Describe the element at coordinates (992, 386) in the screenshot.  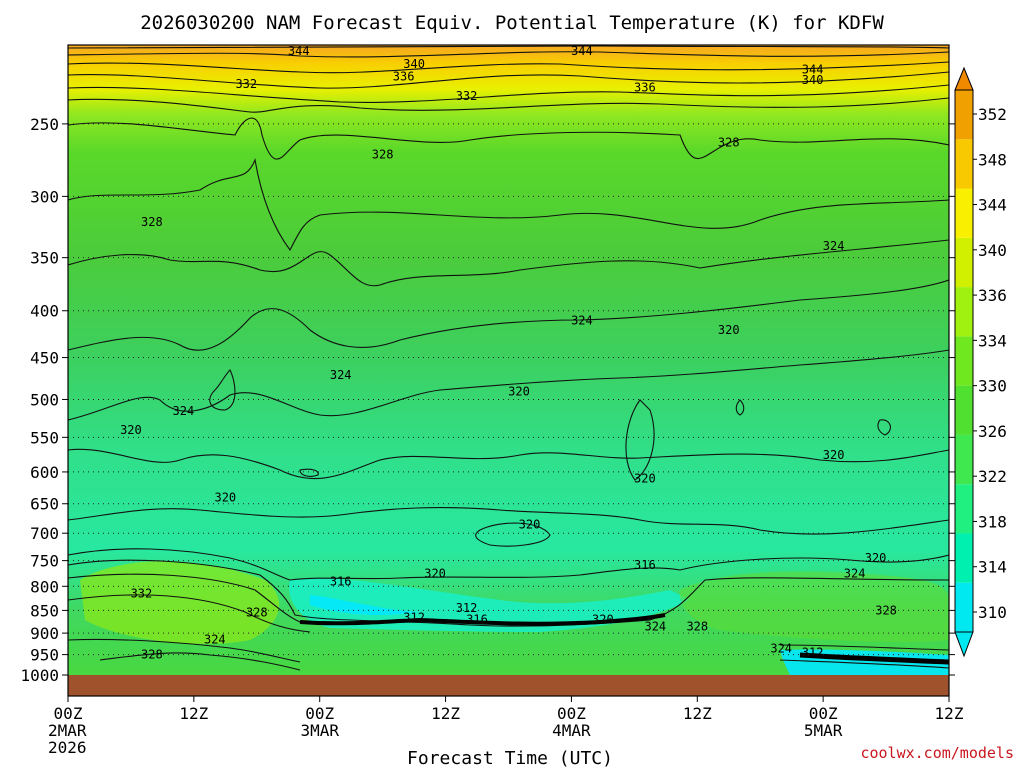
I see `colorbar-label: 330` at that location.